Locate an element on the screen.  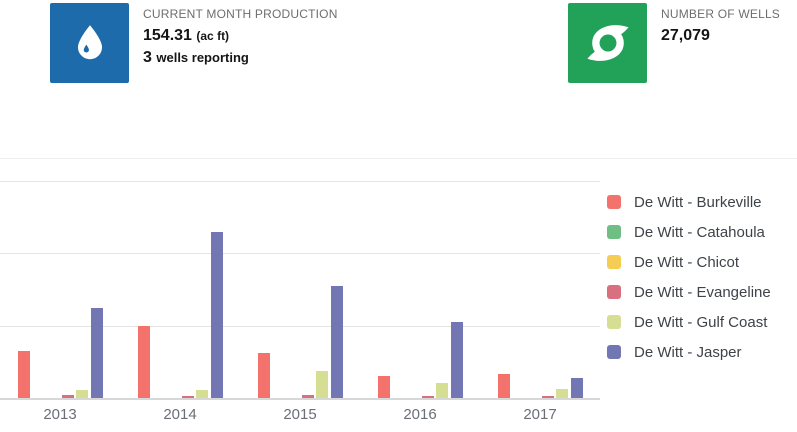
bar-de-witt-gulf-coast-2015 is located at coordinates (322, 384).